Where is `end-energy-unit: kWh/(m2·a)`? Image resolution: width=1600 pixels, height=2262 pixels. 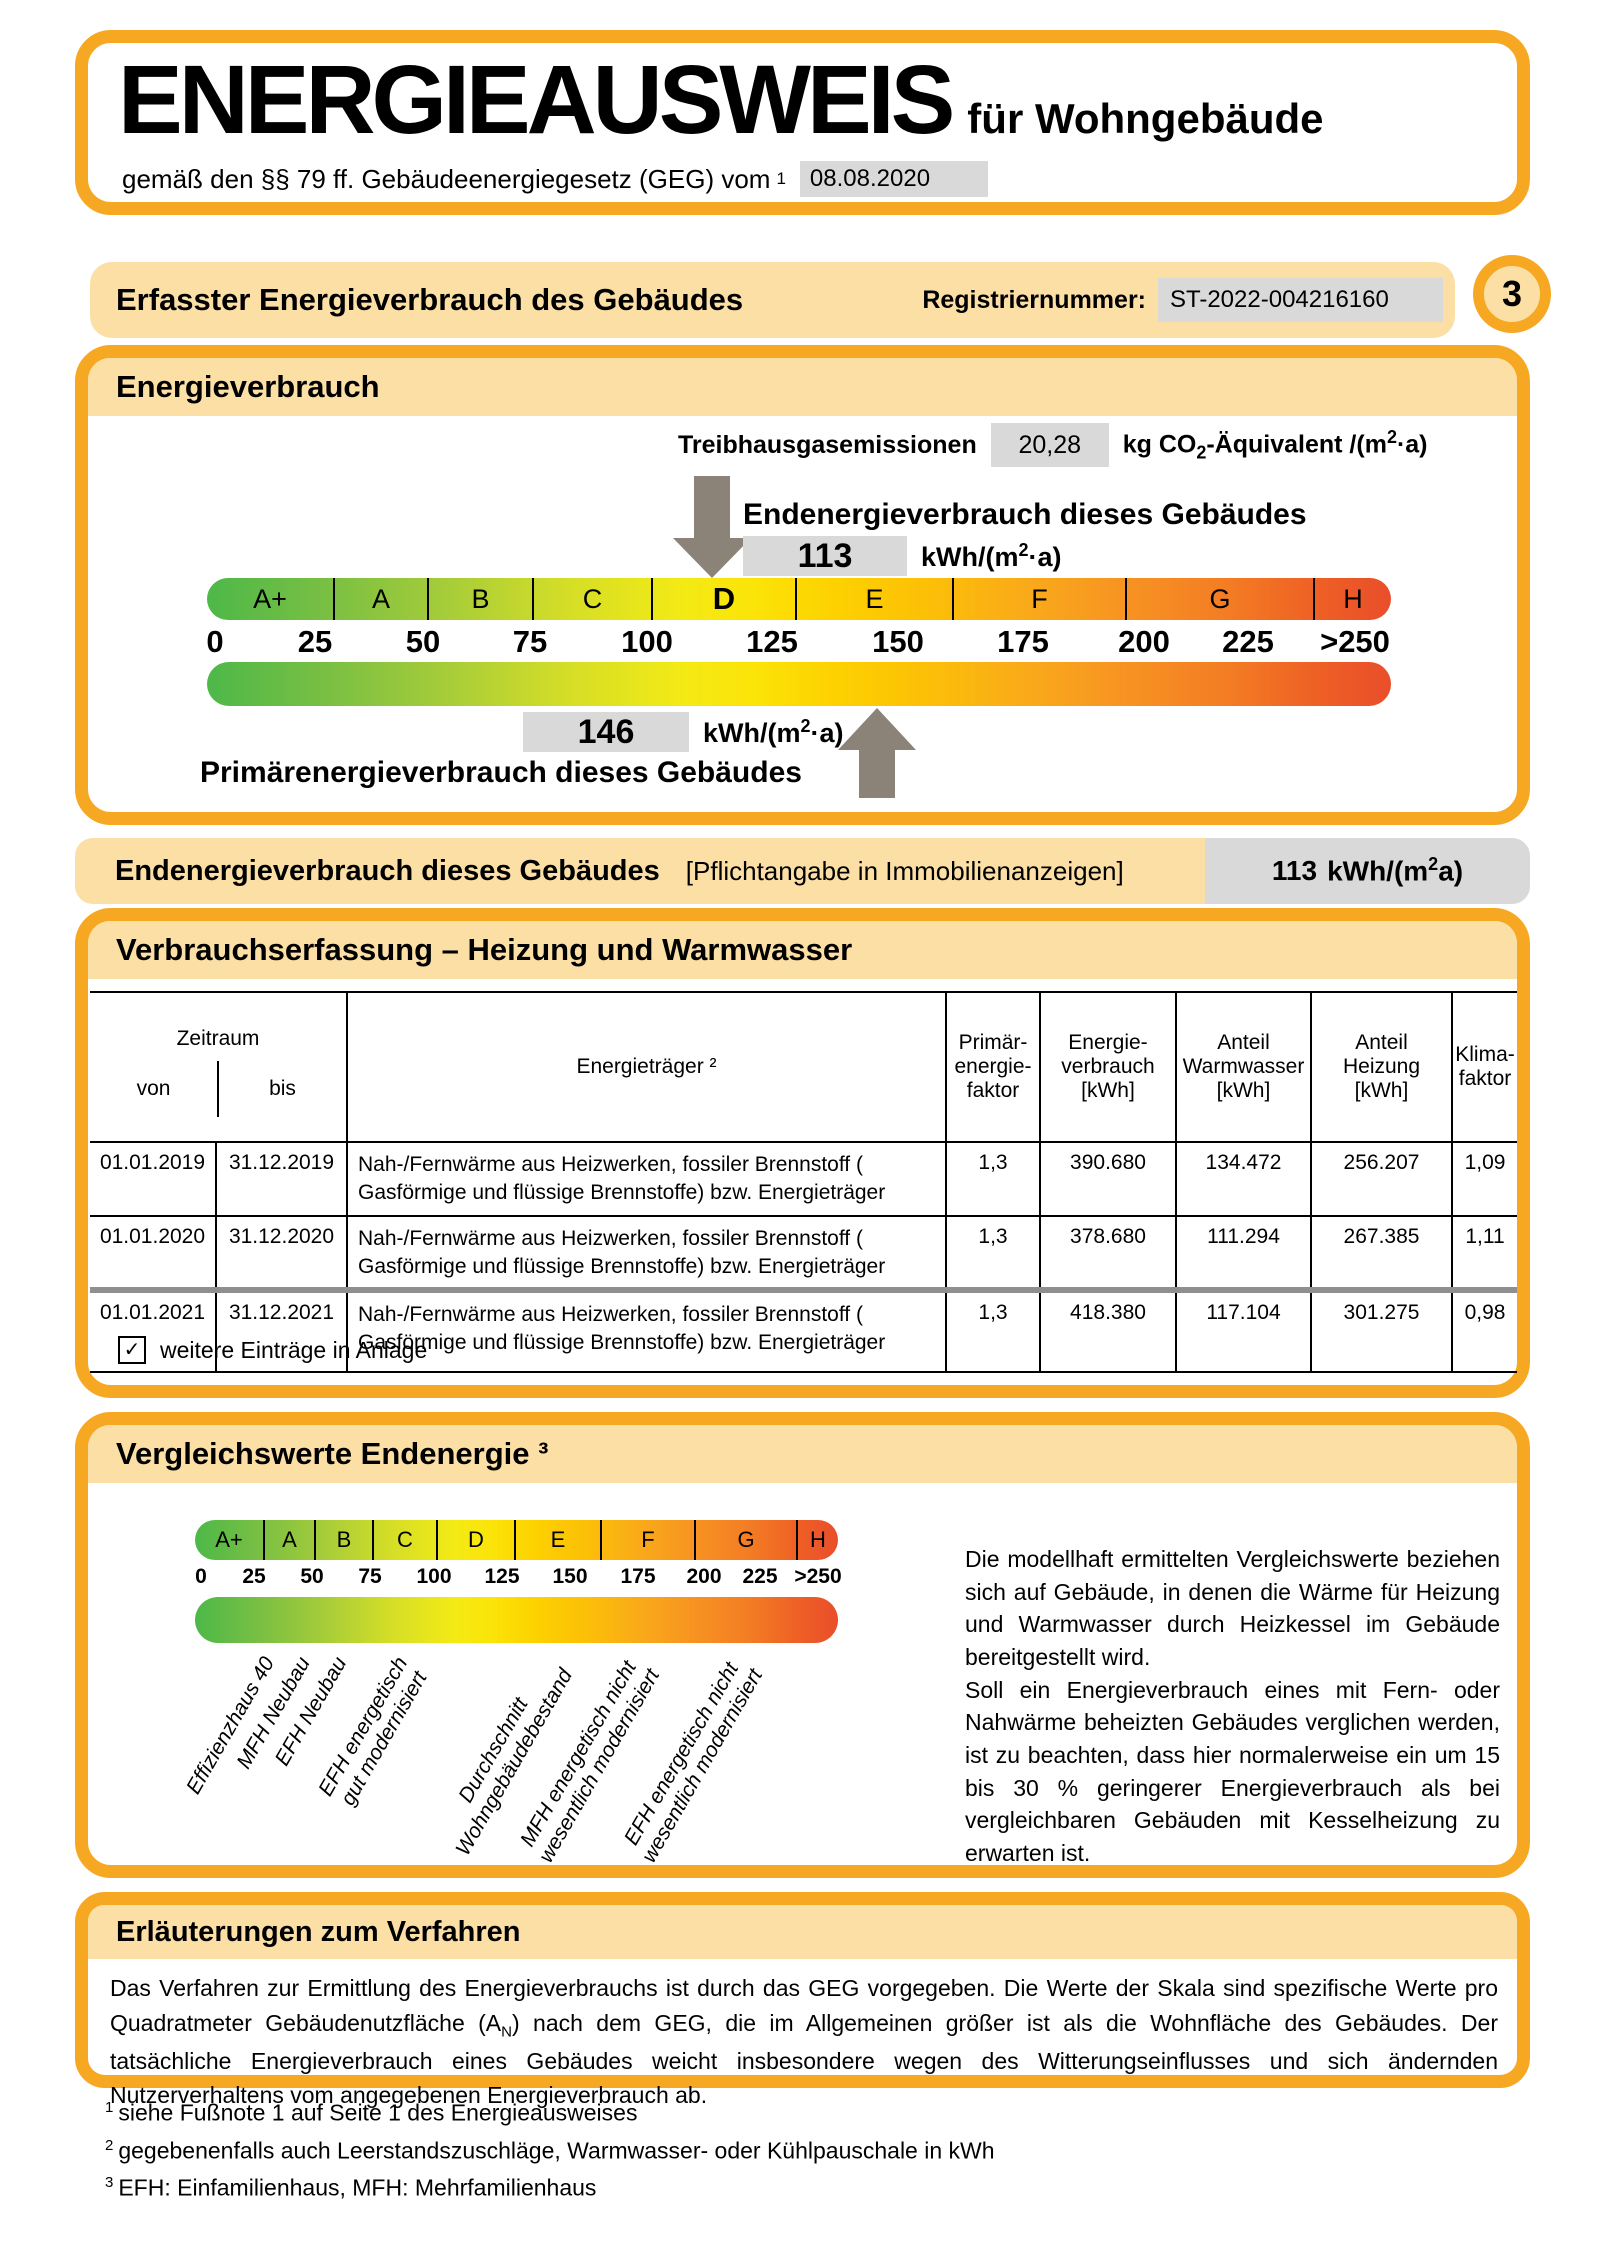 end-energy-unit: kWh/(m2·a) is located at coordinates (991, 556).